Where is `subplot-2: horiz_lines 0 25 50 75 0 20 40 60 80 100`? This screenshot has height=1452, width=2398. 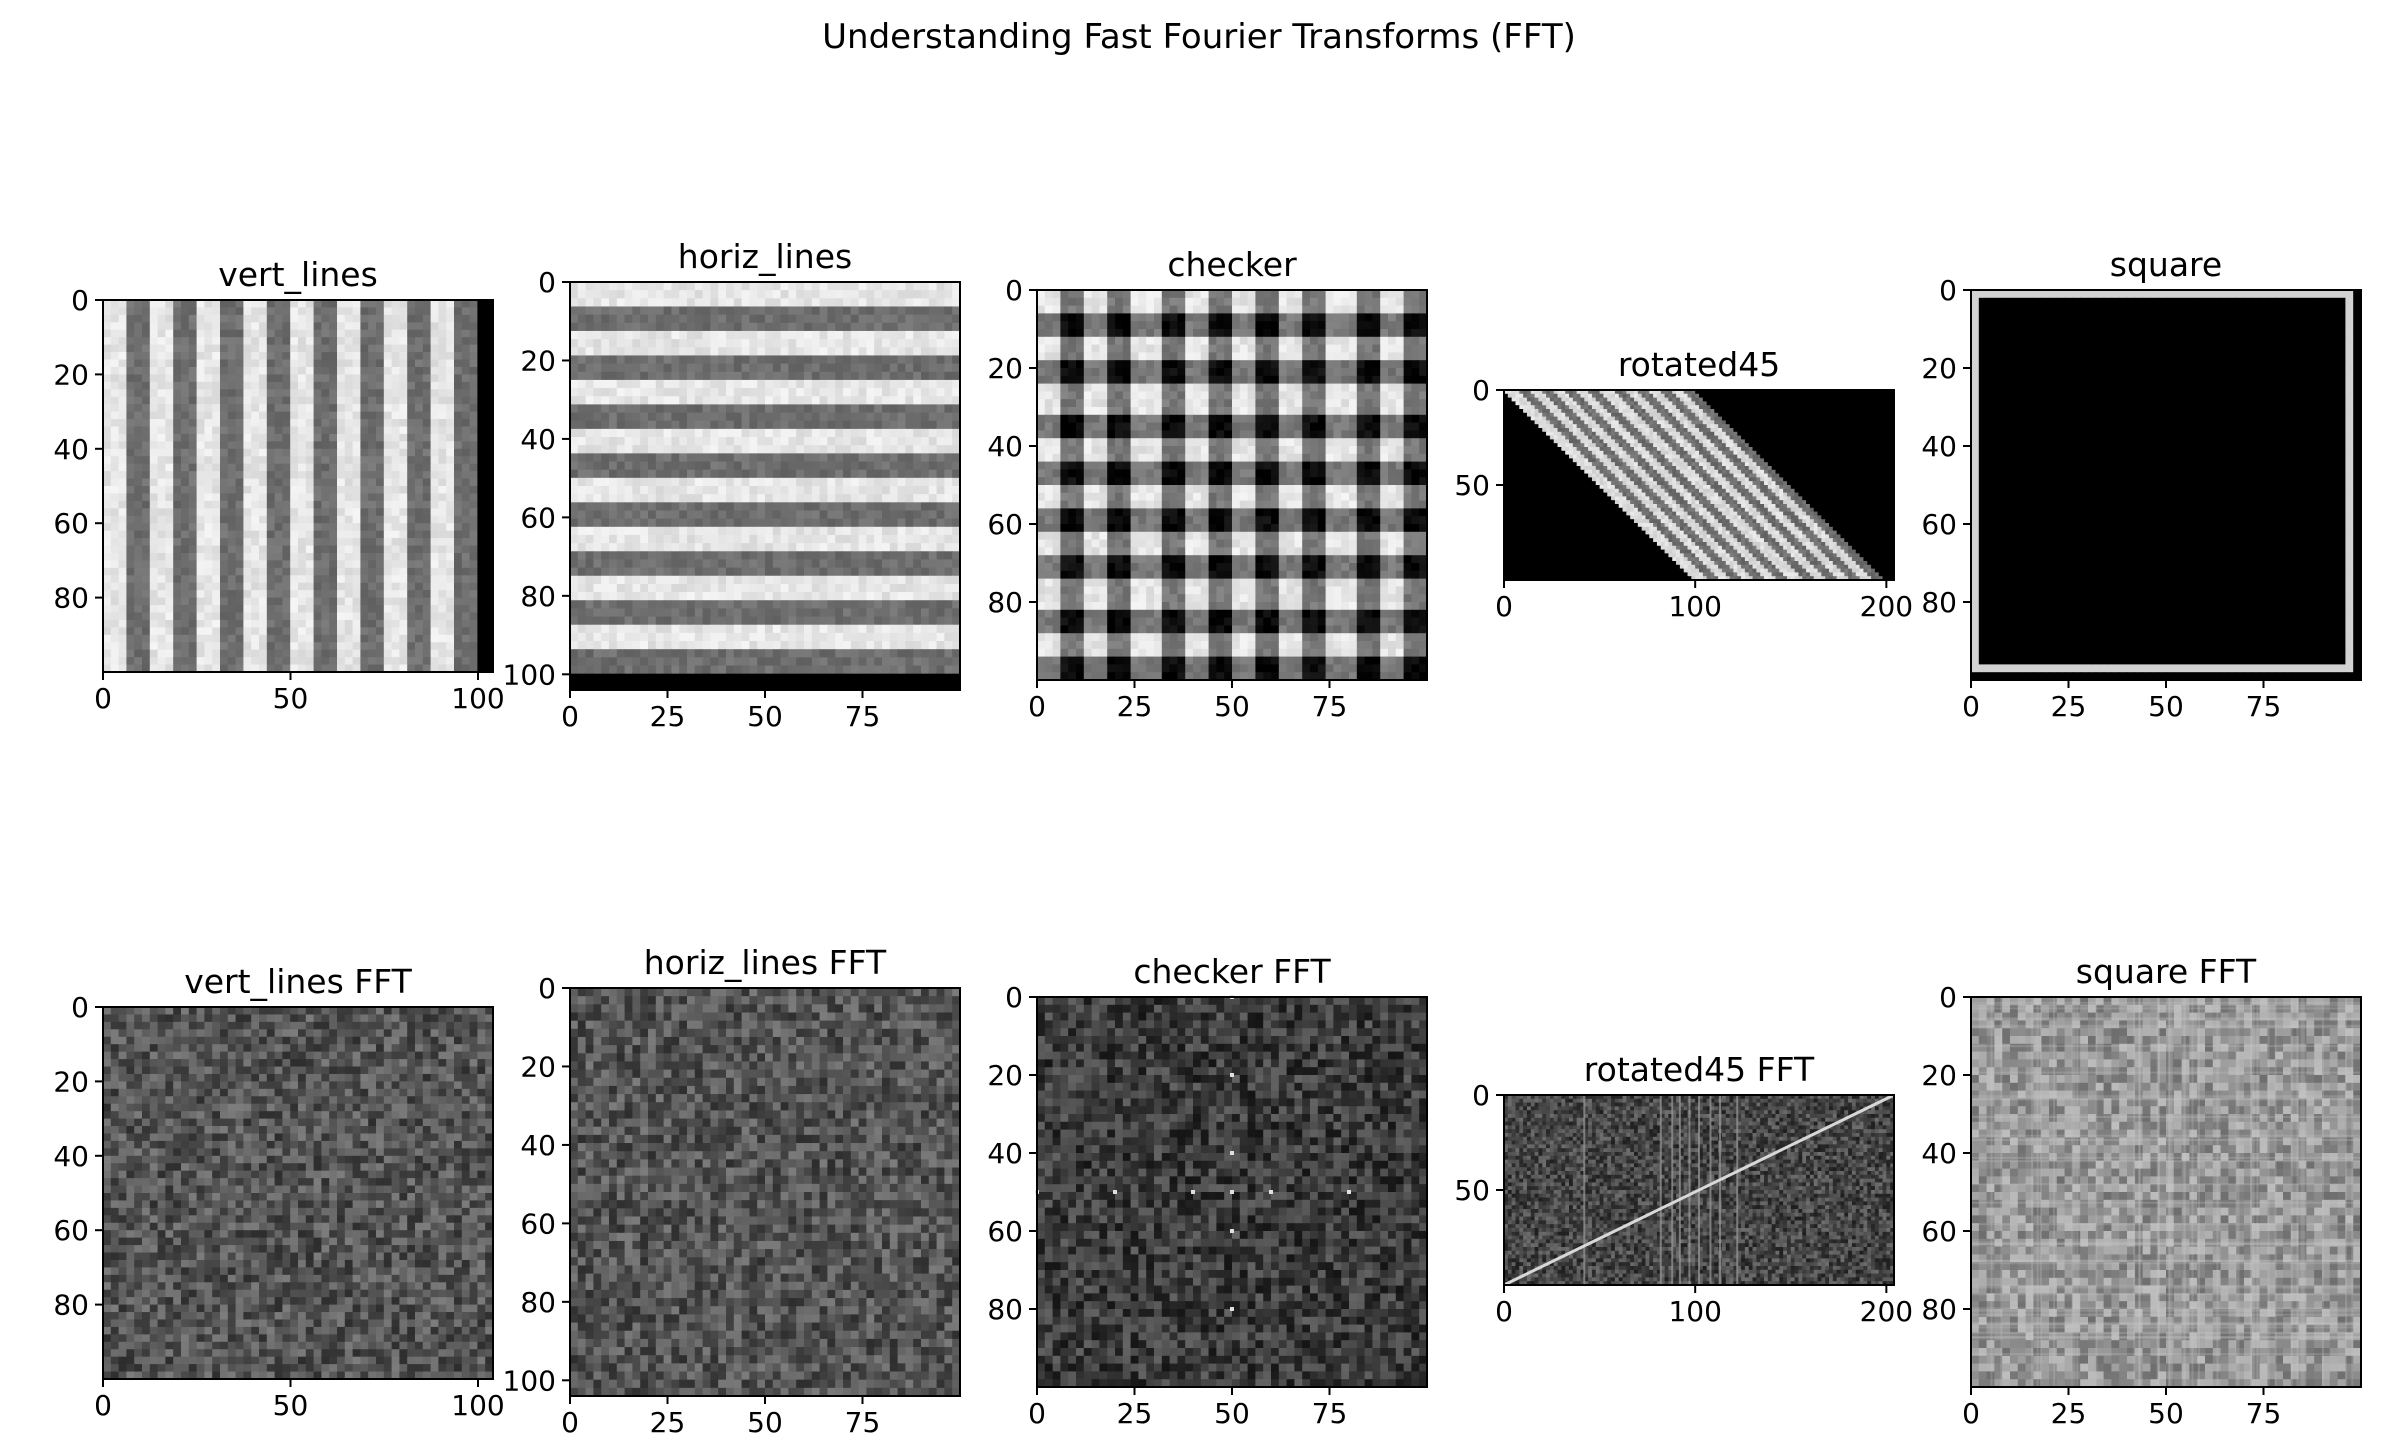
subplot-2: horiz_lines 0 25 50 75 0 20 40 60 80 100 is located at coordinates (732, 485).